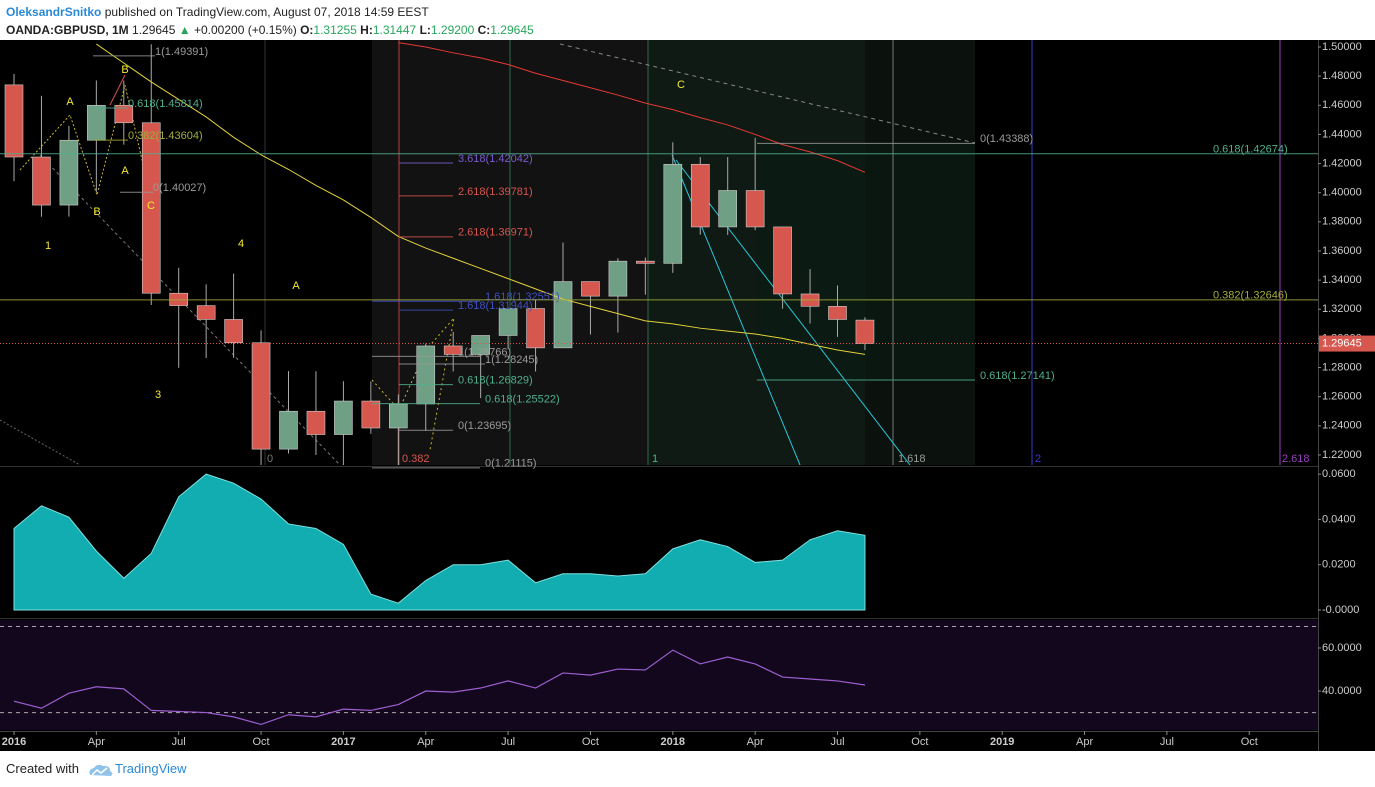 This screenshot has height=787, width=1375. Describe the element at coordinates (1339, 474) in the screenshot. I see `y-tick-label: 0.0600` at that location.